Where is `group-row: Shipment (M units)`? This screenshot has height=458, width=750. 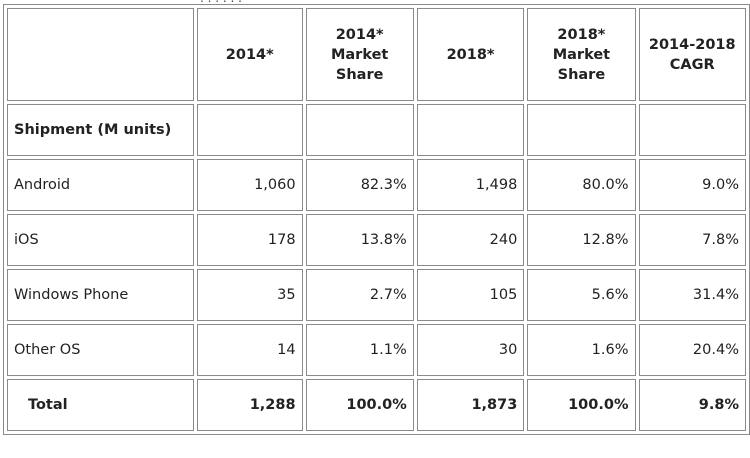
group-row: Shipment (M units) is located at coordinates (376, 130).